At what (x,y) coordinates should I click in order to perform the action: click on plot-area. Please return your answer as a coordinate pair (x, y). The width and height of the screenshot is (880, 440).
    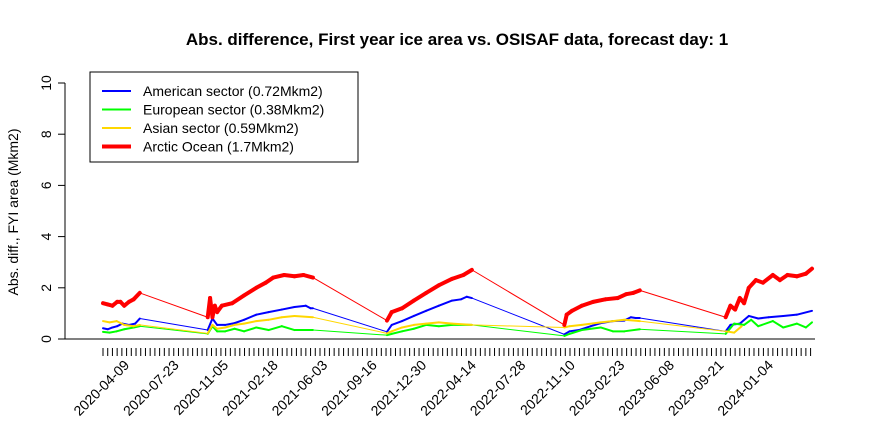
    Looking at the image, I should click on (457, 301).